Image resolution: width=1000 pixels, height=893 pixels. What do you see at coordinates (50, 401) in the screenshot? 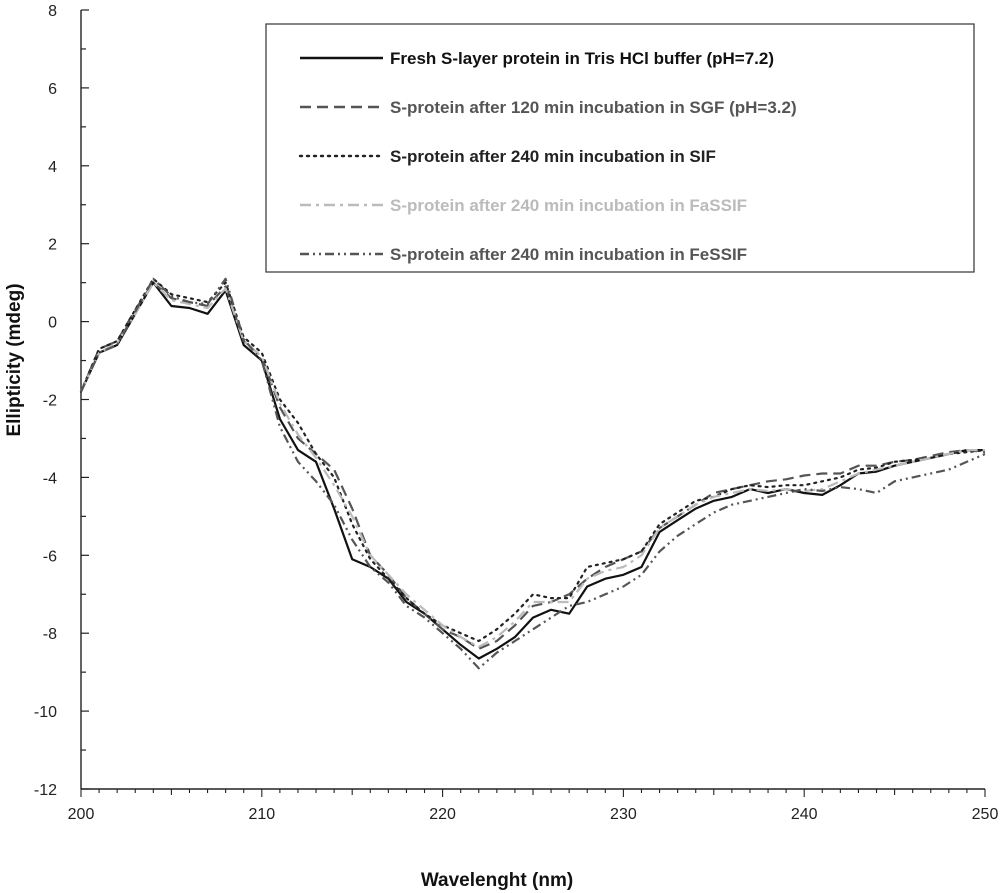
I see `y-tick-label: -2` at bounding box center [50, 401].